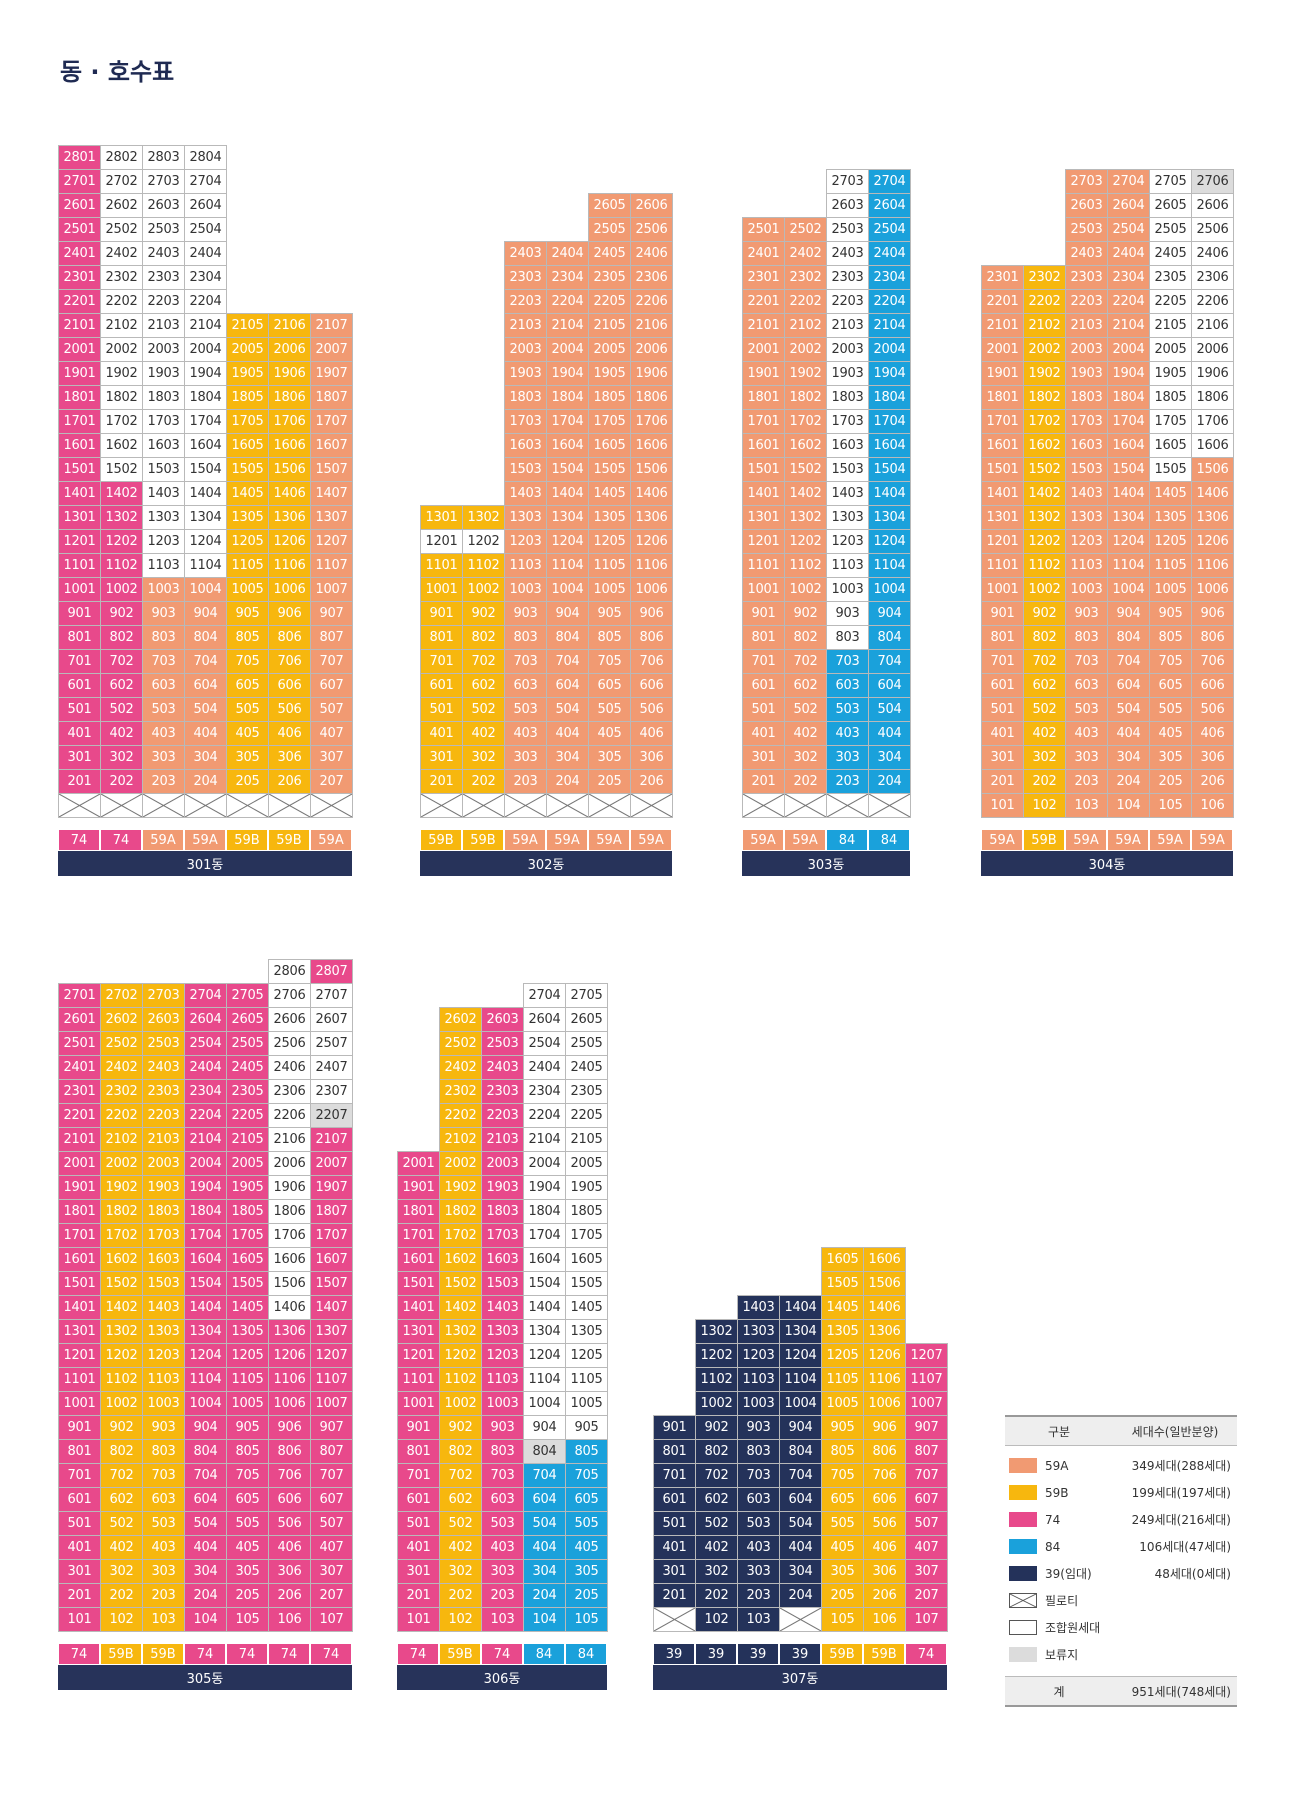  I want to click on unit-cell: 607, so click(331, 1499).